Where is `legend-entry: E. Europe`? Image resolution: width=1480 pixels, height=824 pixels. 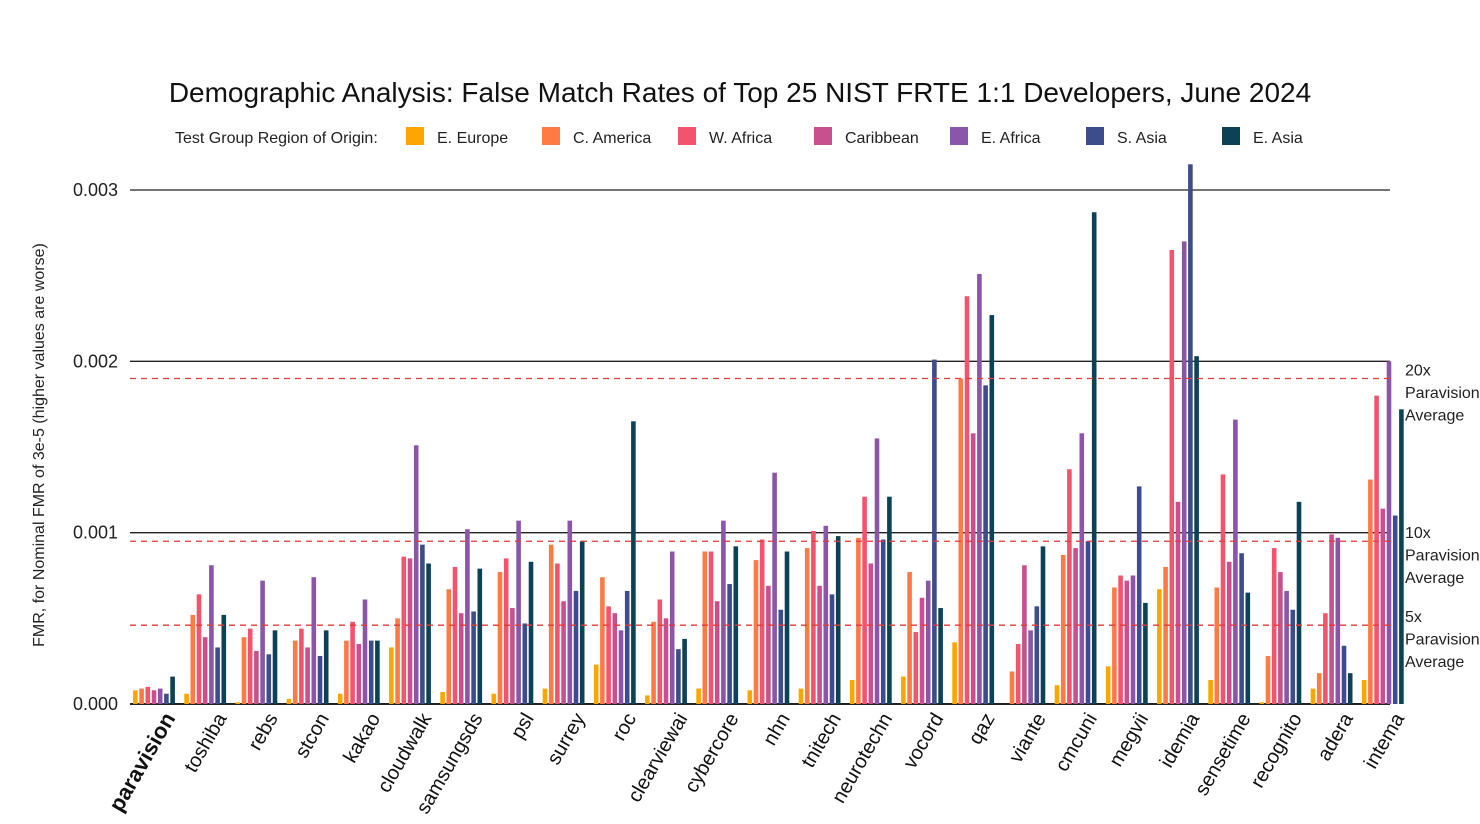 legend-entry: E. Europe is located at coordinates (472, 138).